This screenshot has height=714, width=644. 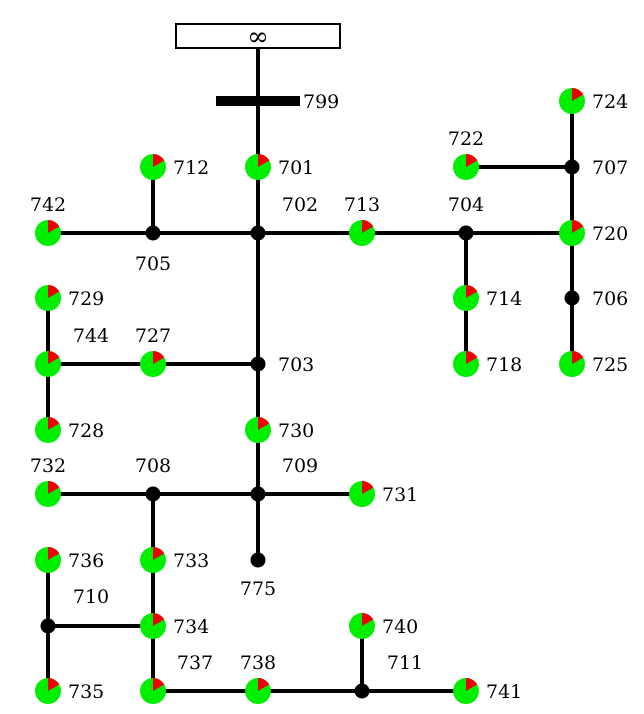 What do you see at coordinates (153, 264) in the screenshot?
I see `bus-label-705: 705` at bounding box center [153, 264].